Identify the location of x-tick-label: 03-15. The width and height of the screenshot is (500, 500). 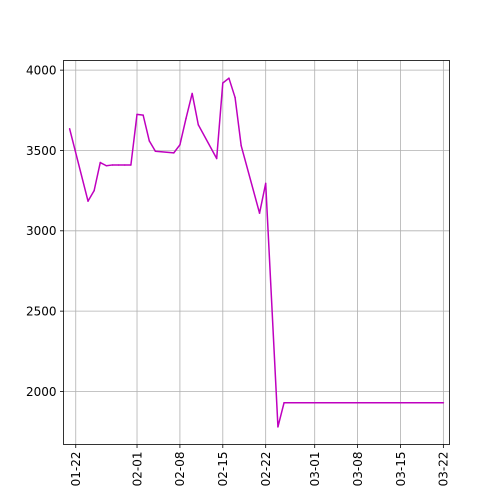
(401, 469).